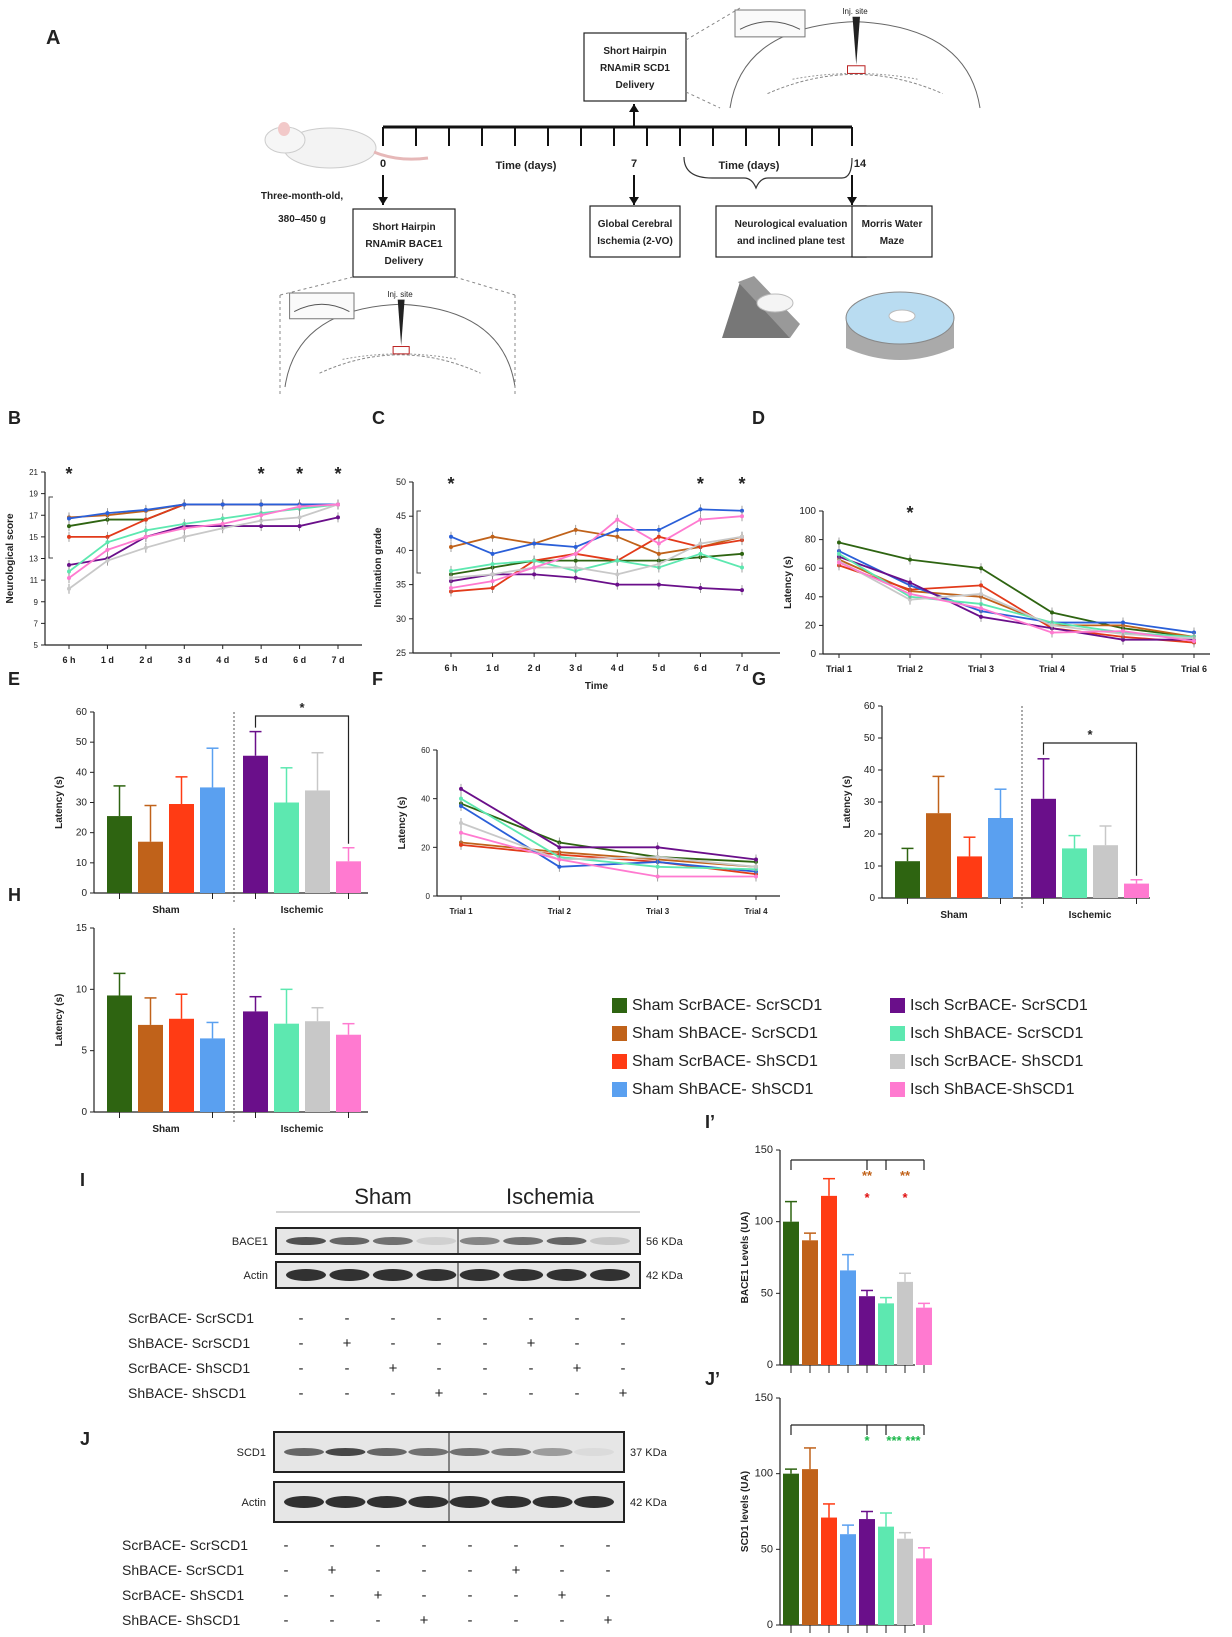 This screenshot has height=1637, width=1232. I want to click on brain-diagram-scd1-target-box, so click(856, 69).